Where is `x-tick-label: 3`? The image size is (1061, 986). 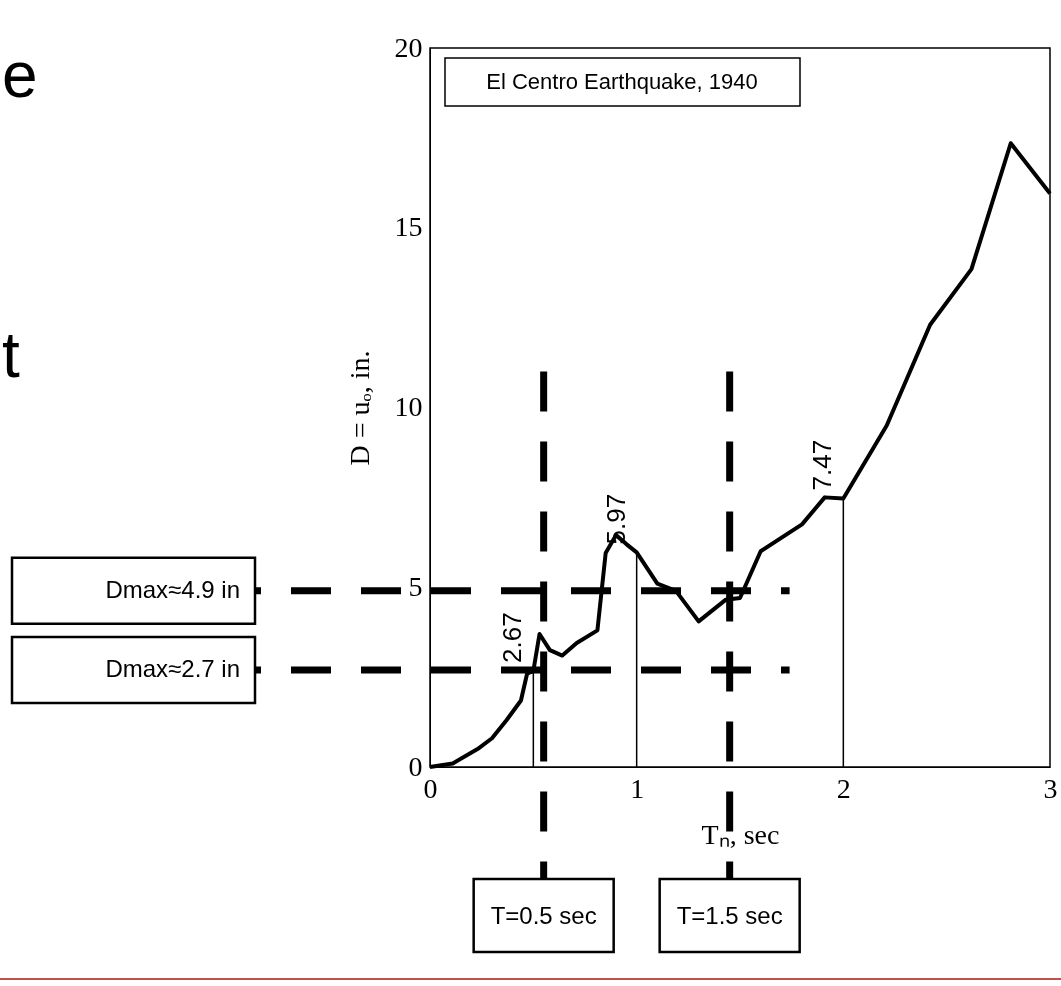 x-tick-label: 3 is located at coordinates (1050, 788).